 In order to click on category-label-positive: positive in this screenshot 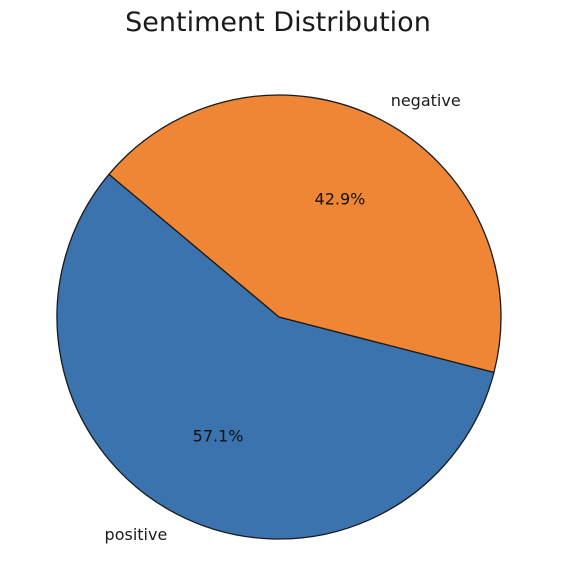, I will do `click(136, 534)`.